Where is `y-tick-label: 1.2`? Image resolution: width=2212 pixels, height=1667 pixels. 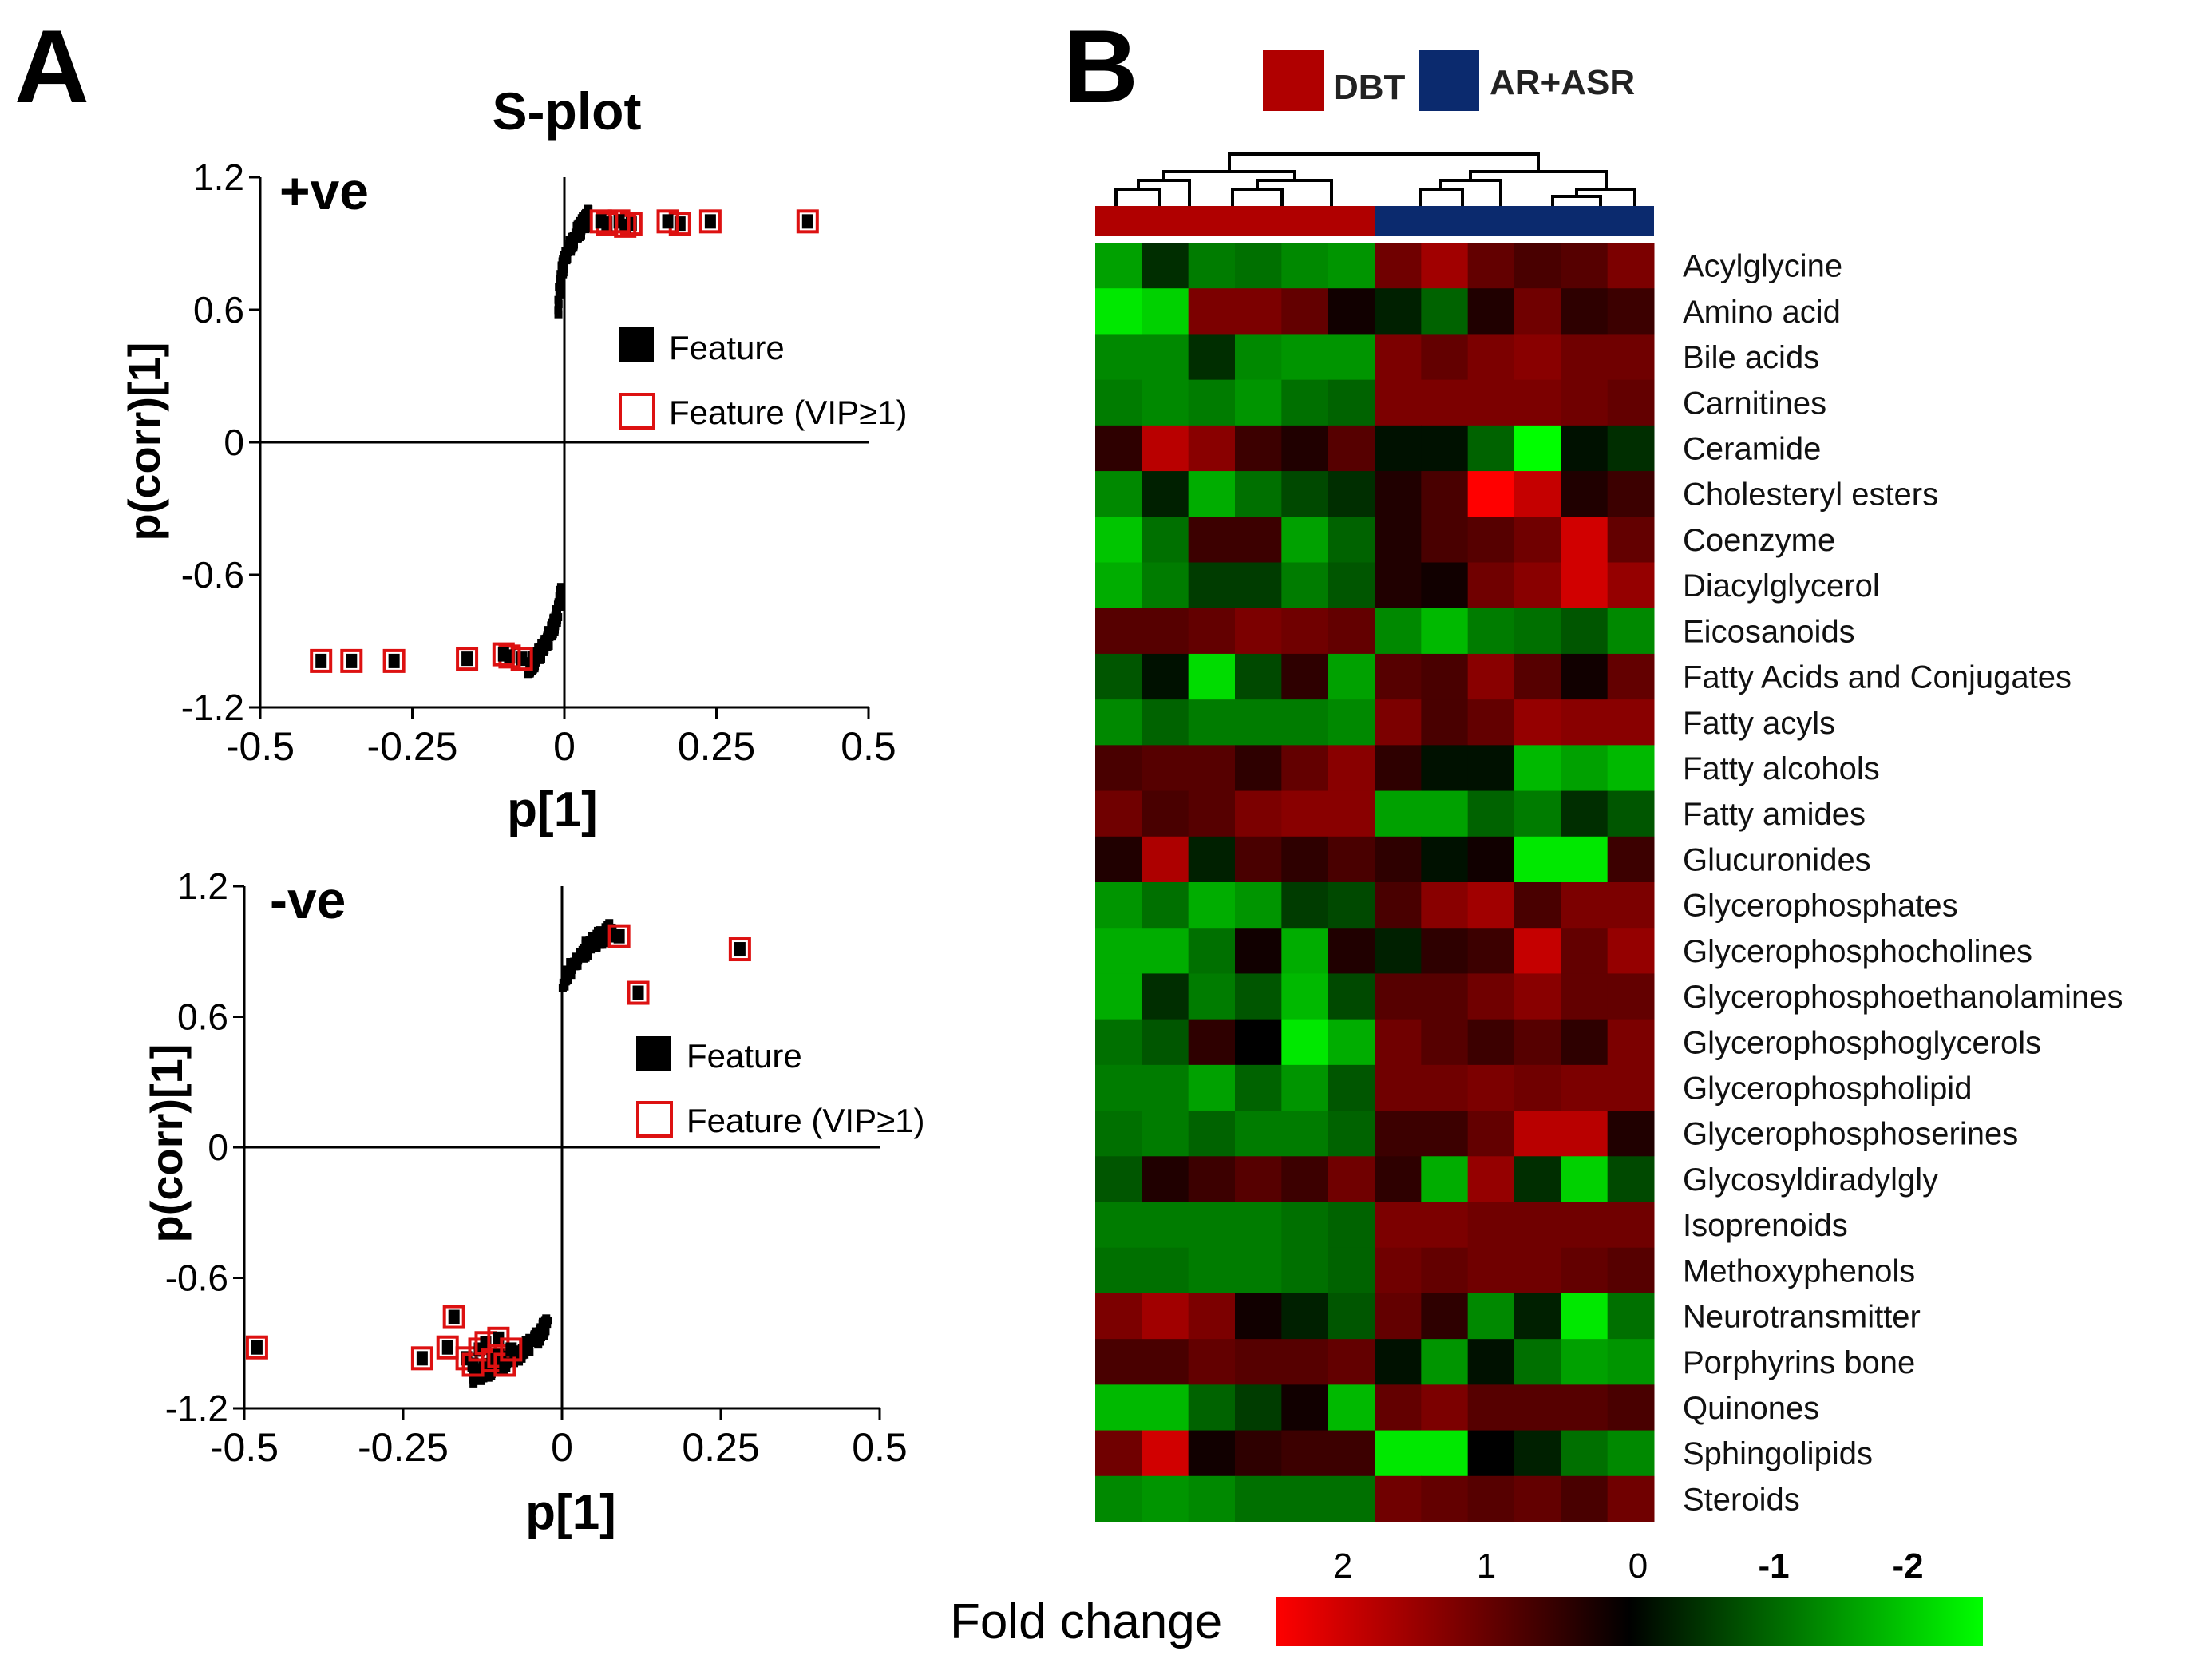 y-tick-label: 1.2 is located at coordinates (218, 177).